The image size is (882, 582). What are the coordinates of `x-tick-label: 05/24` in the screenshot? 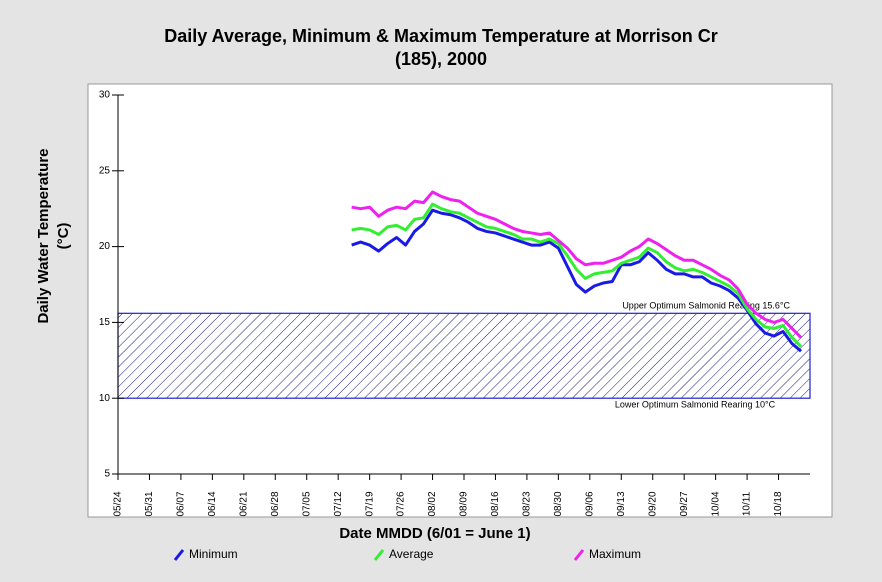 It's located at (118, 503).